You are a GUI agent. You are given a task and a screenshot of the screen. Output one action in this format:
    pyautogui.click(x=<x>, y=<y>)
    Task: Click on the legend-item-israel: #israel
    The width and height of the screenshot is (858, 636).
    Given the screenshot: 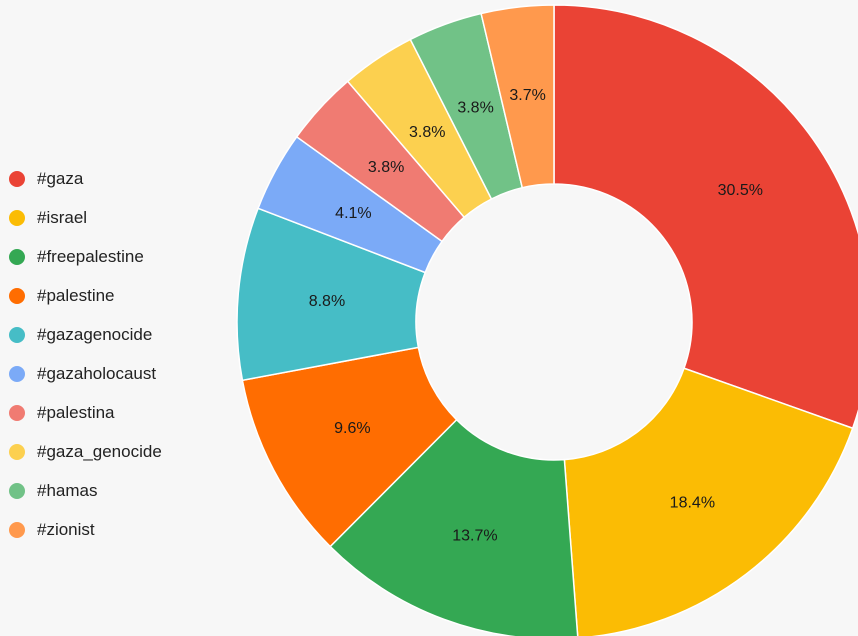 What is the action you would take?
    pyautogui.click(x=85, y=217)
    